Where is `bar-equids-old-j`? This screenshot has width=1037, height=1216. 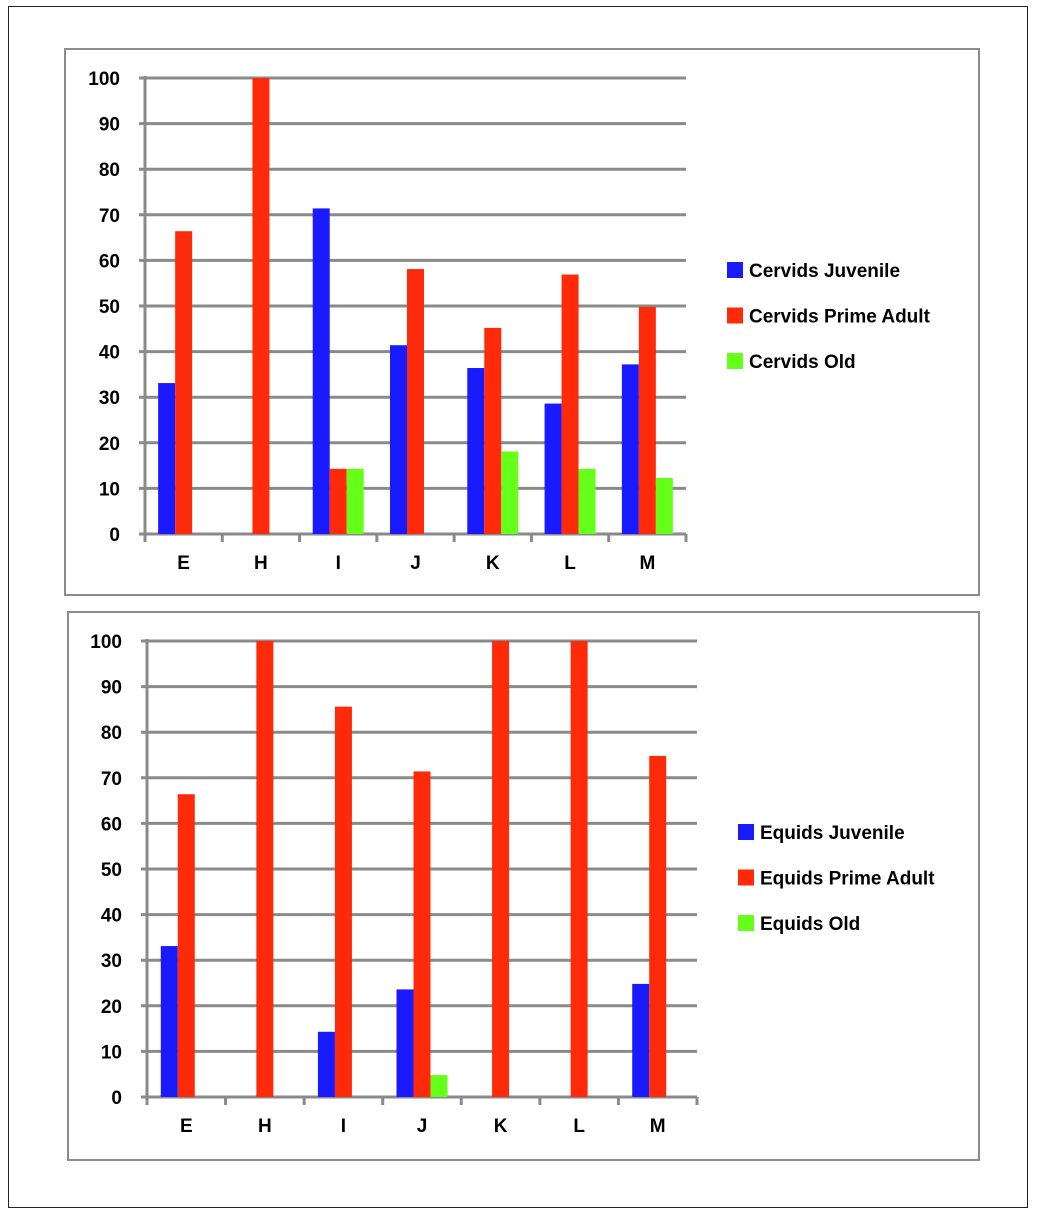 bar-equids-old-j is located at coordinates (439, 1086).